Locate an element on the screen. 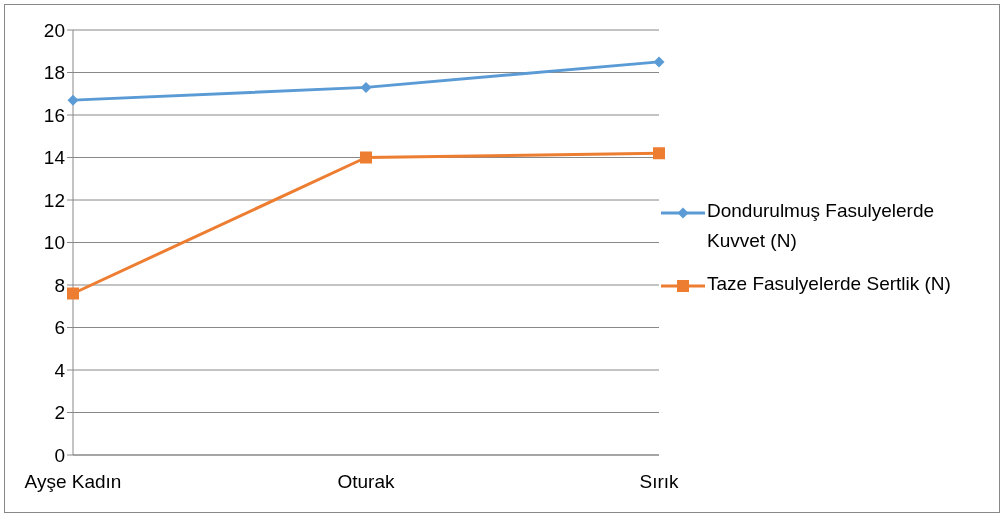  y-tick-label: 8 is located at coordinates (59, 285).